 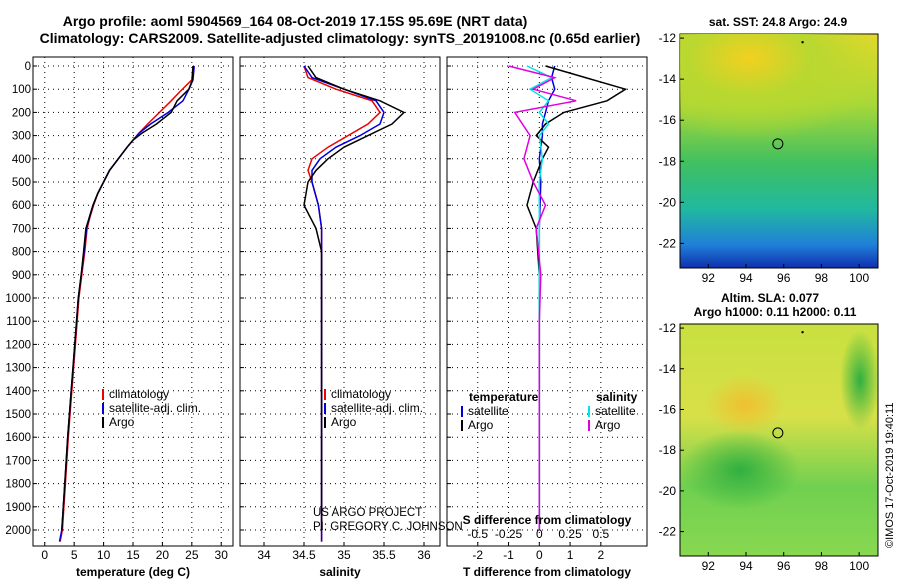 What do you see at coordinates (21, 206) in the screenshot?
I see `depth-tick-label: 600` at bounding box center [21, 206].